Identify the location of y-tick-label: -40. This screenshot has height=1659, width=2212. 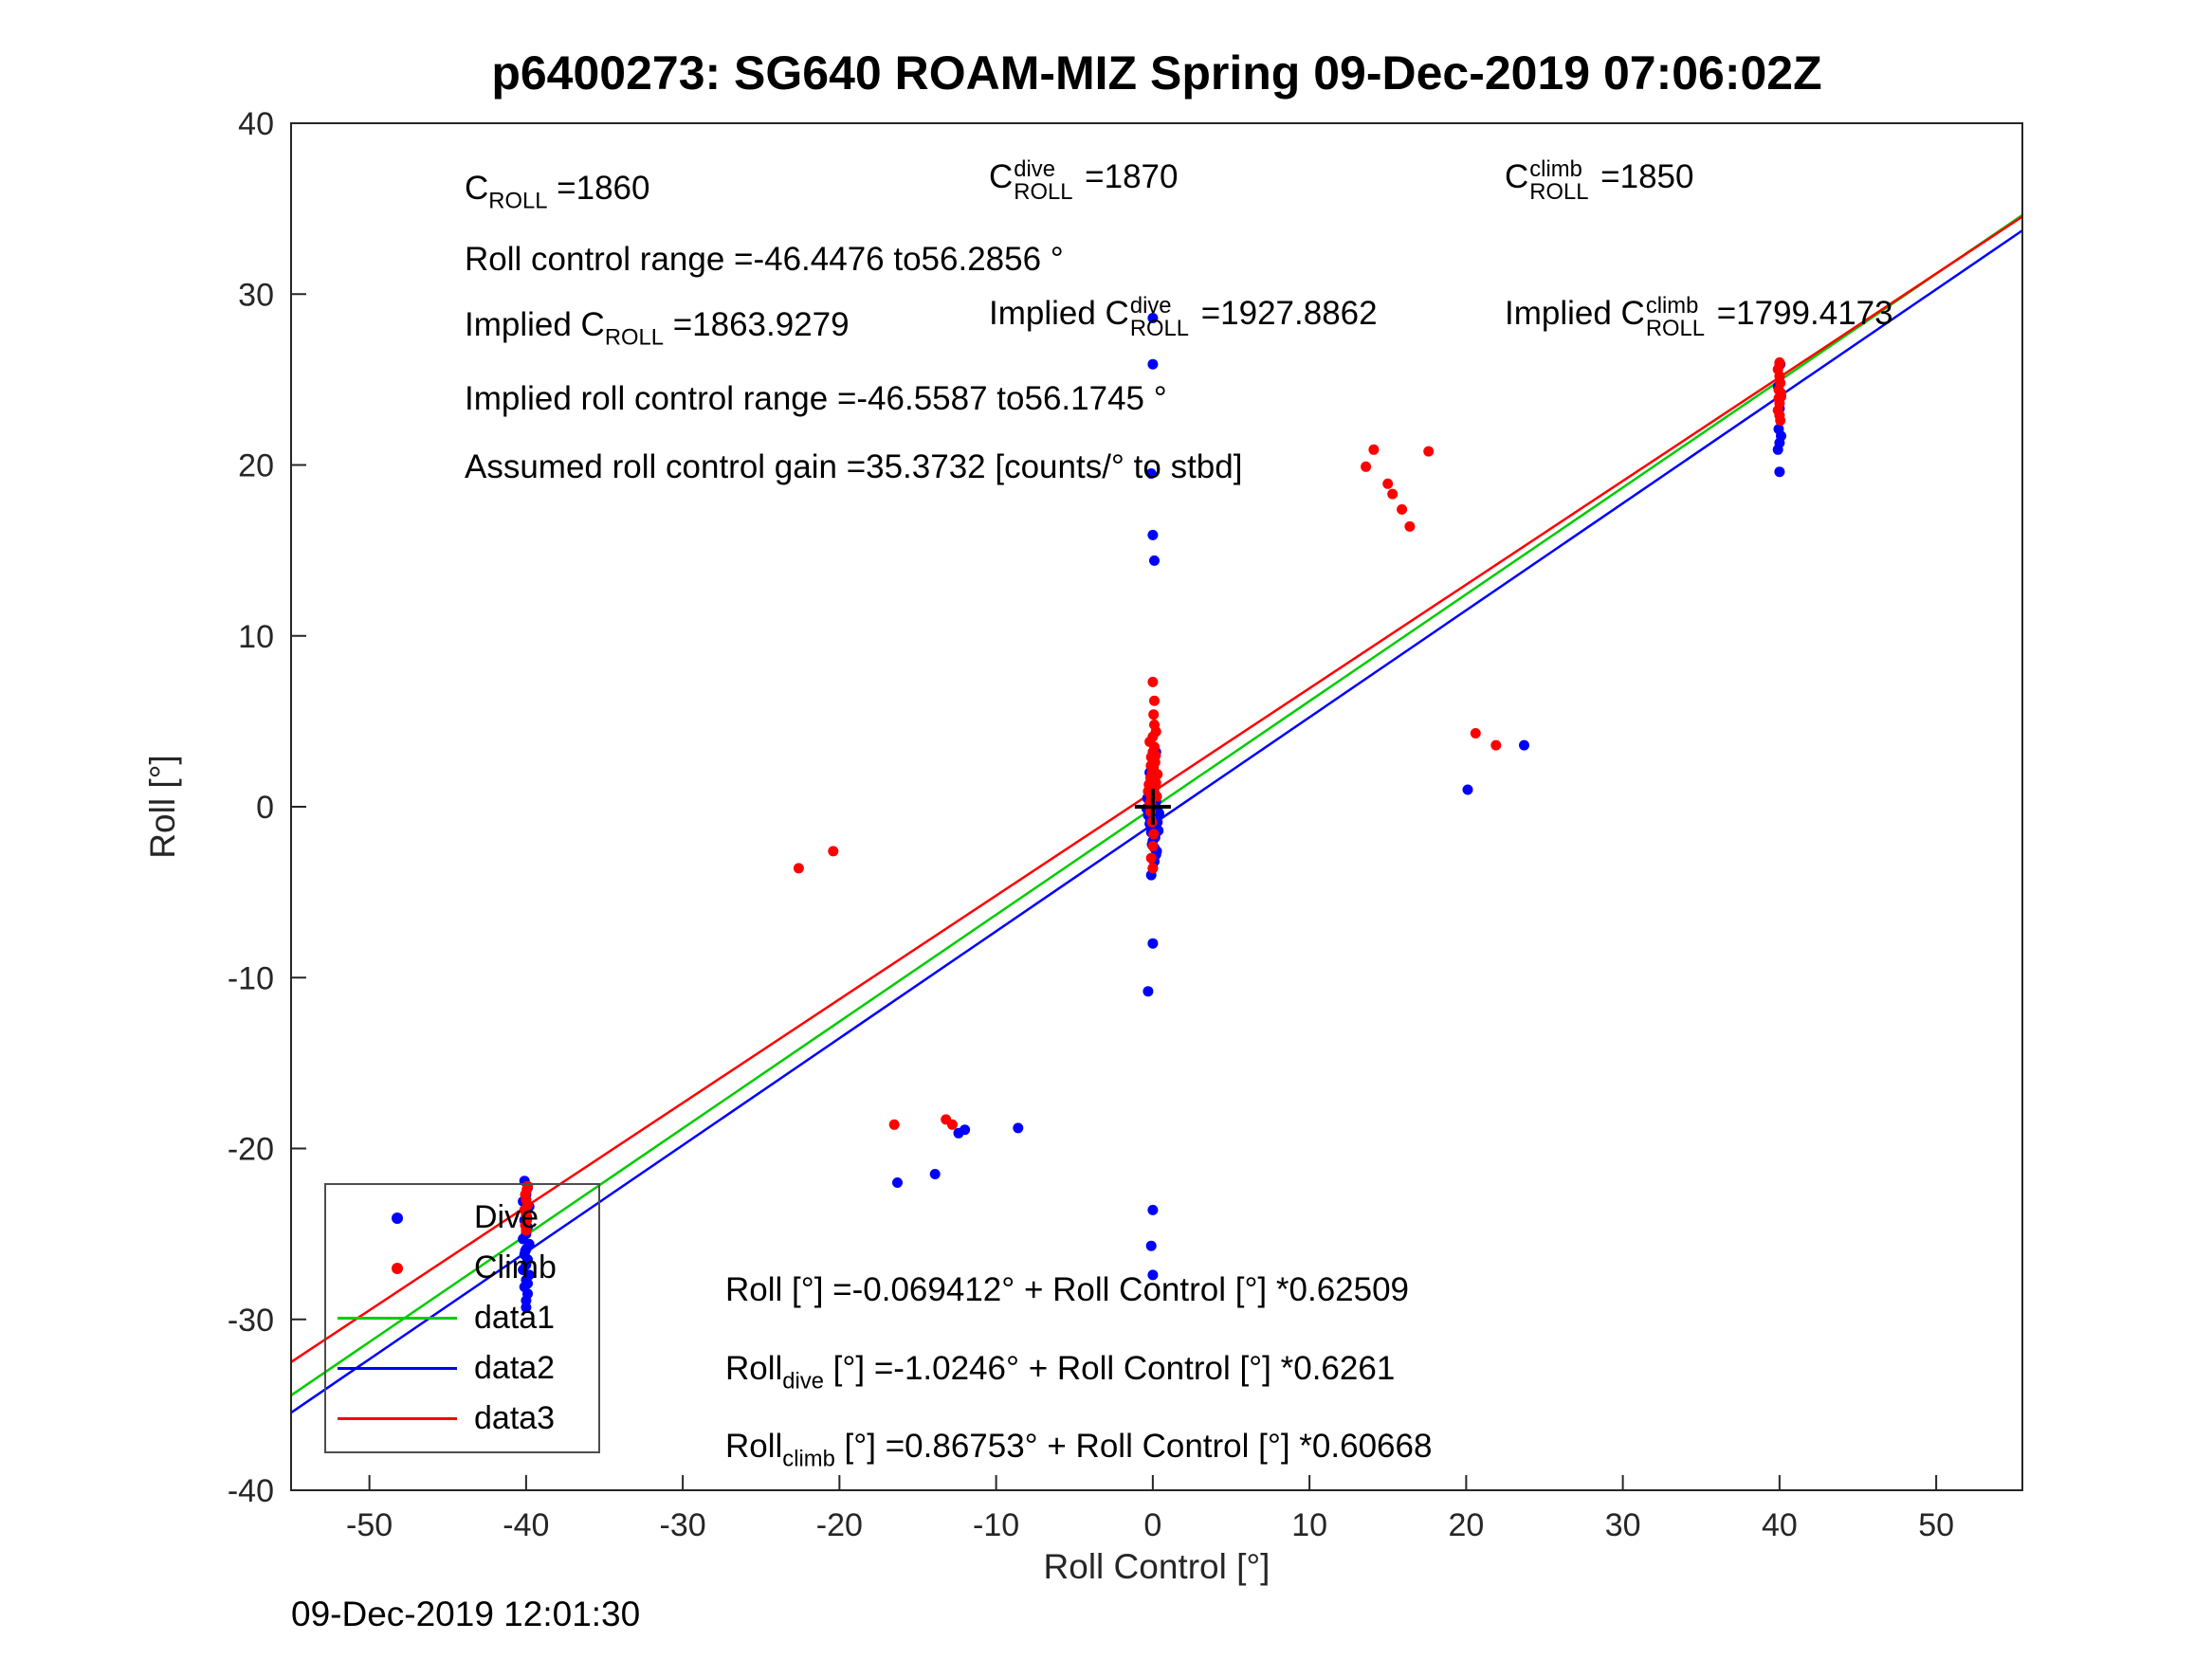
(251, 1491).